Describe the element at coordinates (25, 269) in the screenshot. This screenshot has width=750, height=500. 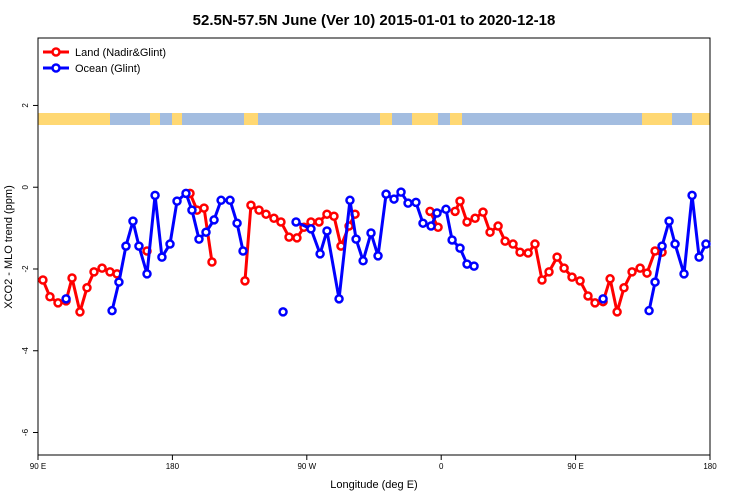
I see `y-tick-label: -2` at that location.